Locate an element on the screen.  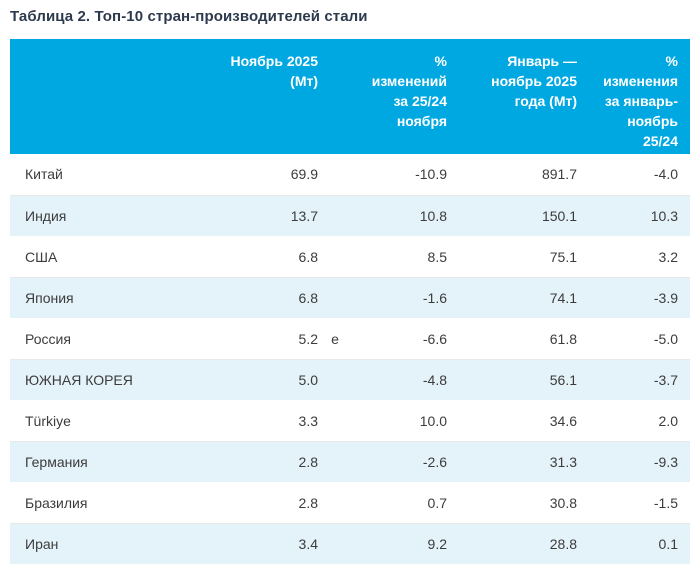
header-jan-nov-2025: Январь — ноябрь 2025 года (Мт) is located at coordinates (512, 96).